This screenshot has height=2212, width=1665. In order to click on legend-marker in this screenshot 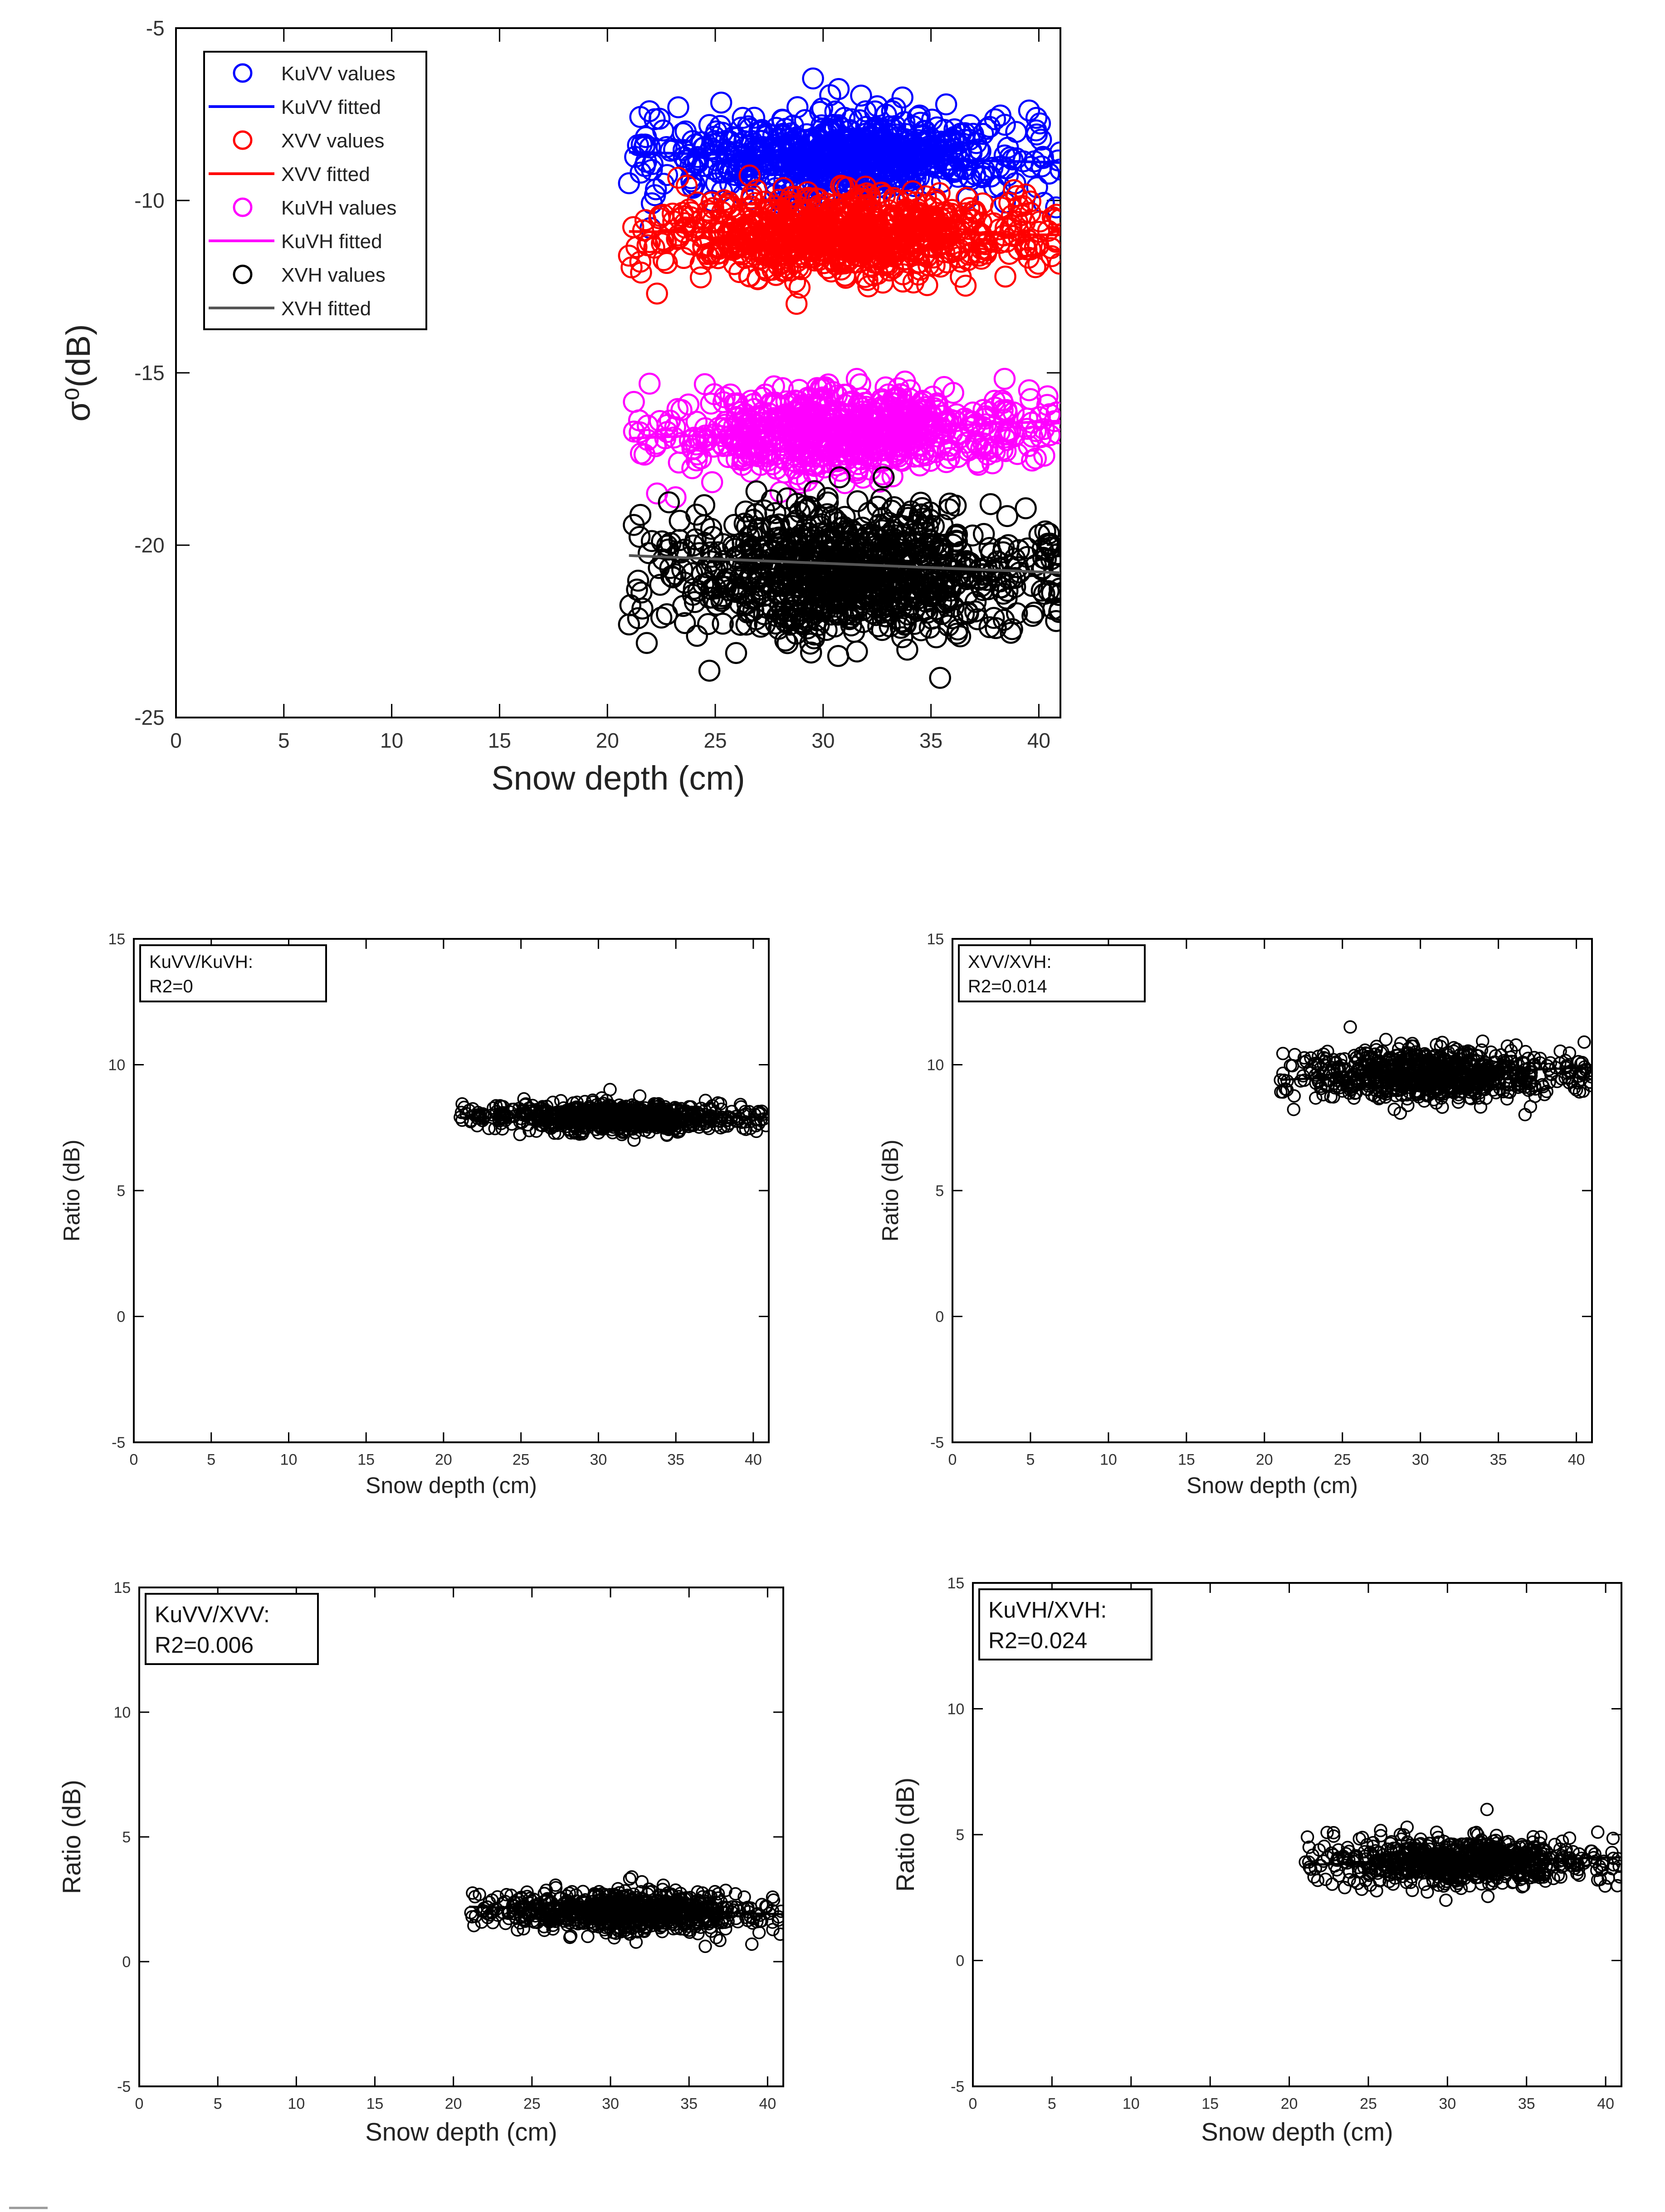, I will do `click(243, 274)`.